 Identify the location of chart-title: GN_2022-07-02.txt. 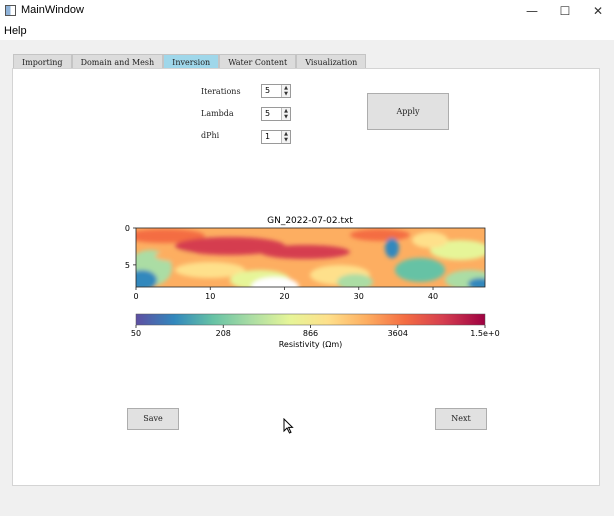
(310, 221).